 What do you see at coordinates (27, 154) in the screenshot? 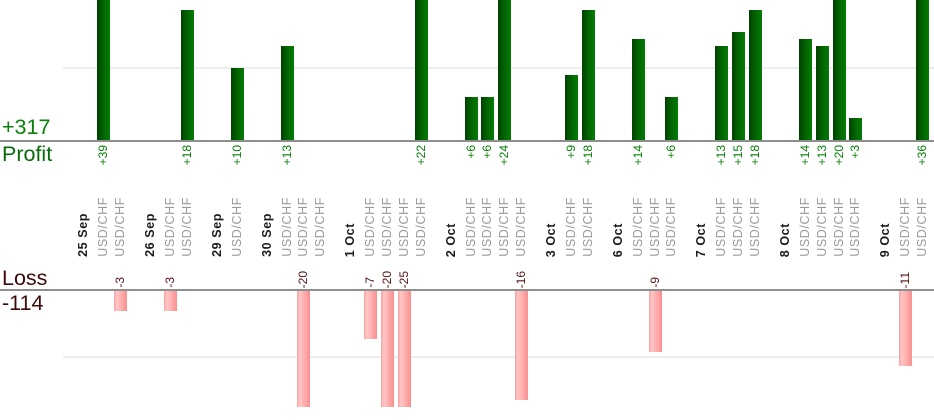
I see `profit-axis-title: Profit` at bounding box center [27, 154].